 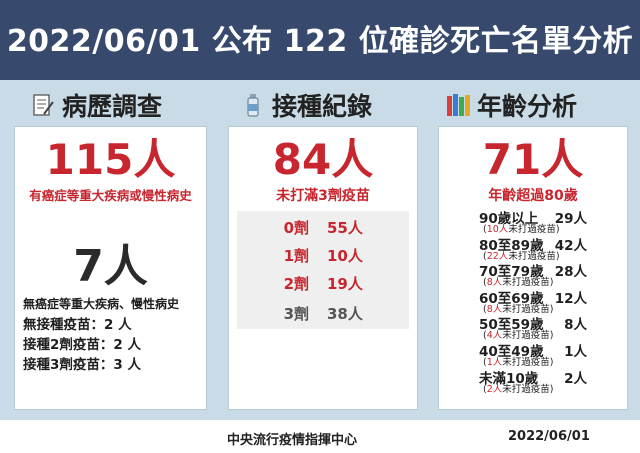 I want to click on age-range-count: 29人, so click(x=570, y=219).